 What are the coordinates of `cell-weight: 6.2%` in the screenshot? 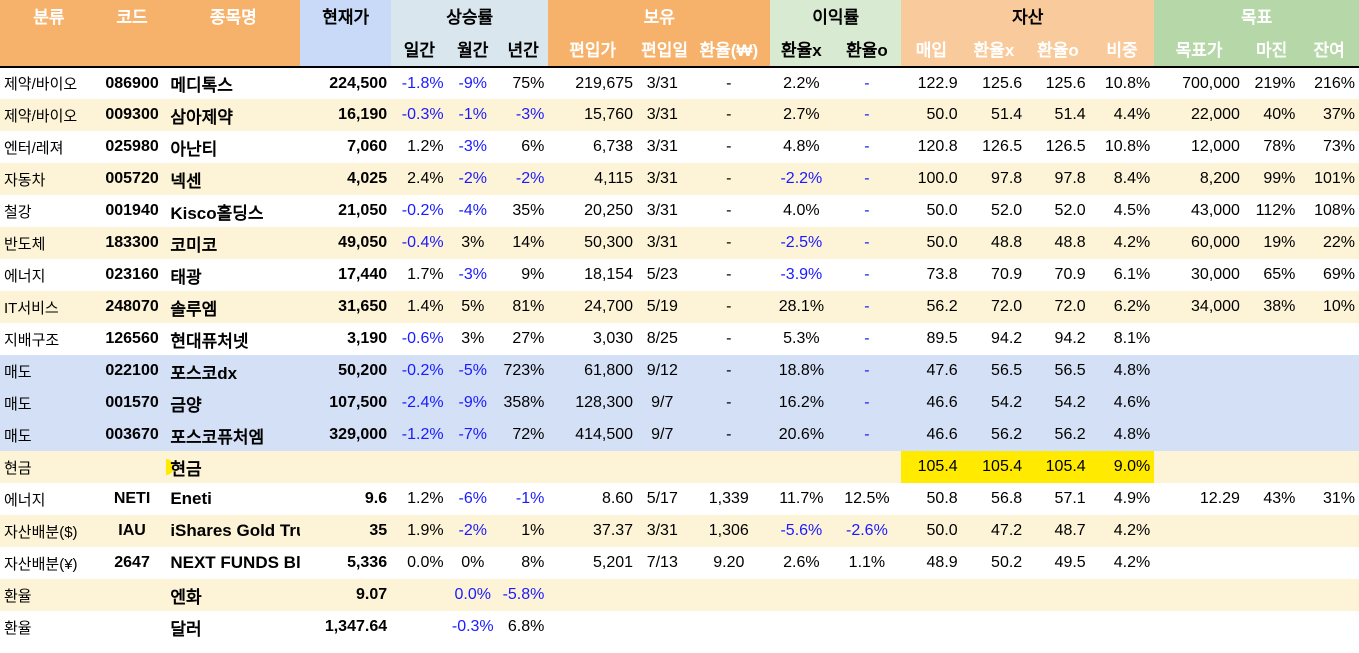 It's located at (1122, 307).